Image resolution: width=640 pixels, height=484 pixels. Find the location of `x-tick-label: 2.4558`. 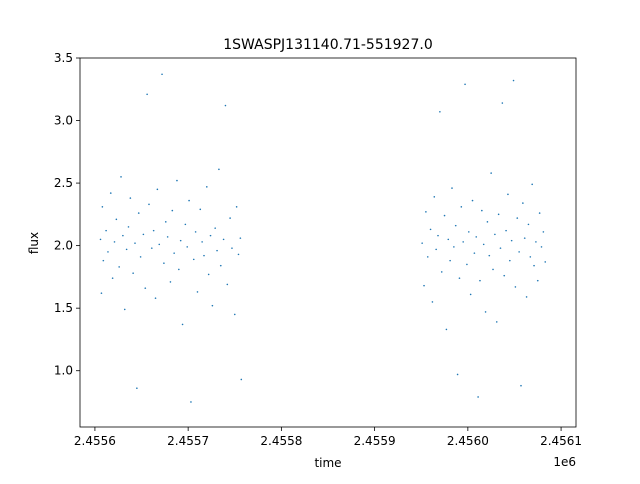

x-tick-label: 2.4558 is located at coordinates (281, 441).